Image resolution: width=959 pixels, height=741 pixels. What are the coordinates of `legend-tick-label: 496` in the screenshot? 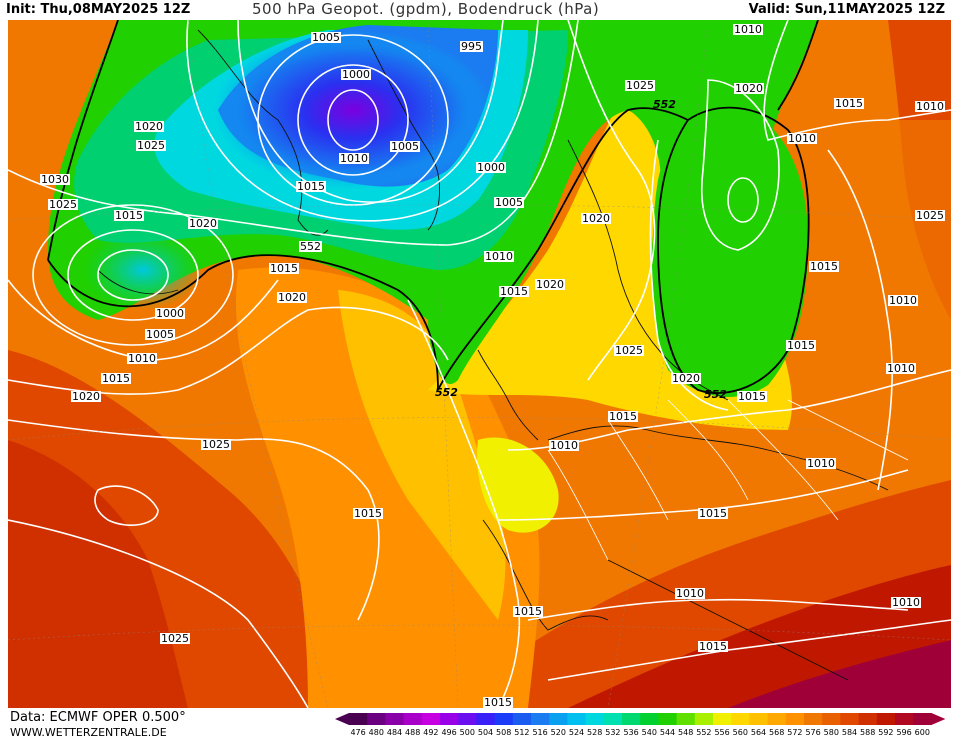 It's located at (449, 732).